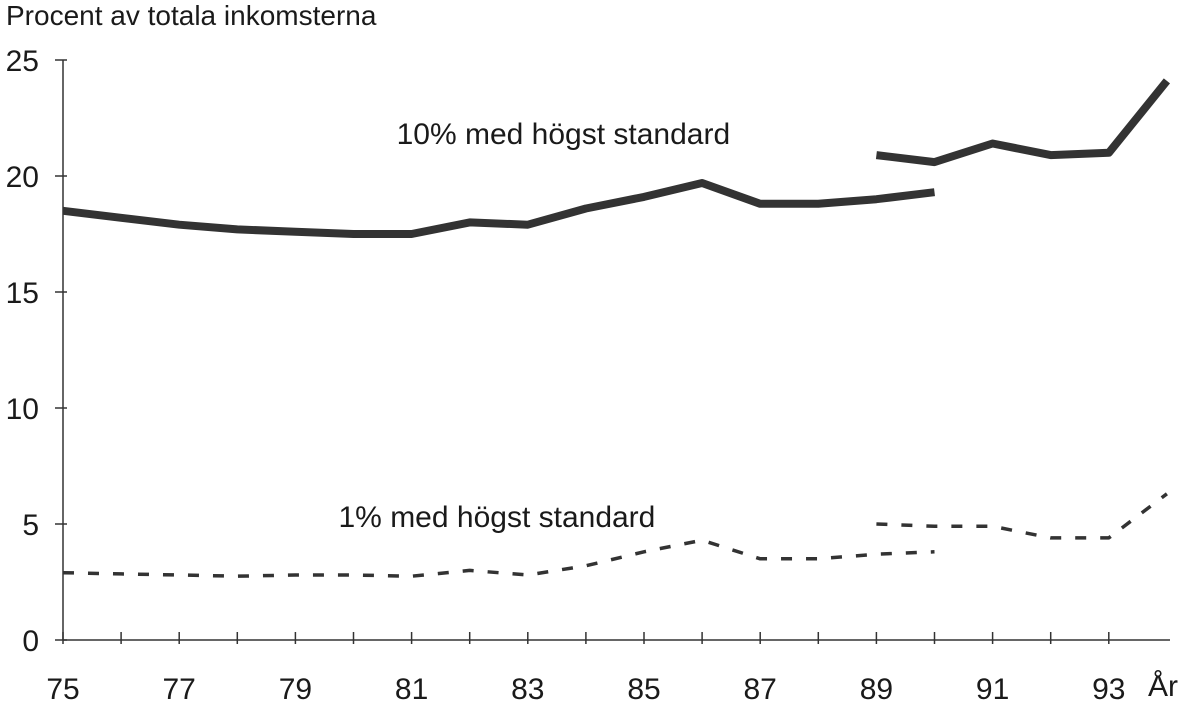  I want to click on x-tick-label: 75, so click(62, 688).